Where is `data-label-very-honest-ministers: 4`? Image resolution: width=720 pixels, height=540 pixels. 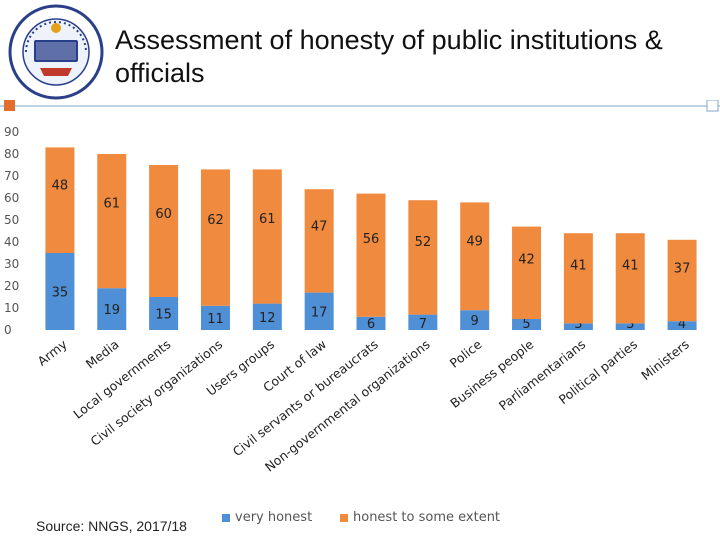 data-label-very-honest-ministers: 4 is located at coordinates (682, 324).